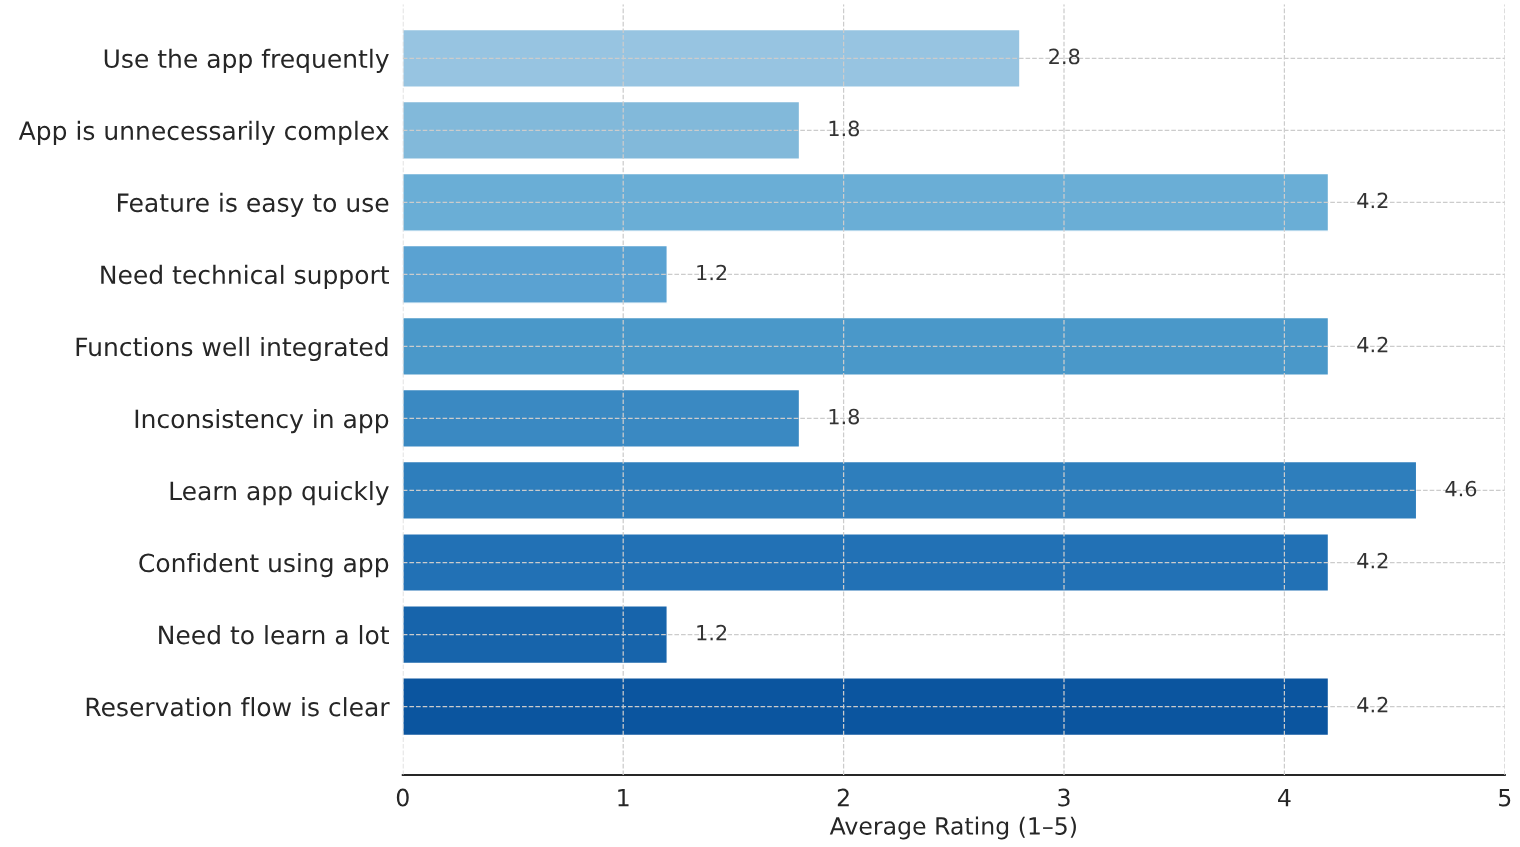 Image resolution: width=1520 pixels, height=847 pixels. What do you see at coordinates (1284, 797) in the screenshot?
I see `x-tick-label: 4` at bounding box center [1284, 797].